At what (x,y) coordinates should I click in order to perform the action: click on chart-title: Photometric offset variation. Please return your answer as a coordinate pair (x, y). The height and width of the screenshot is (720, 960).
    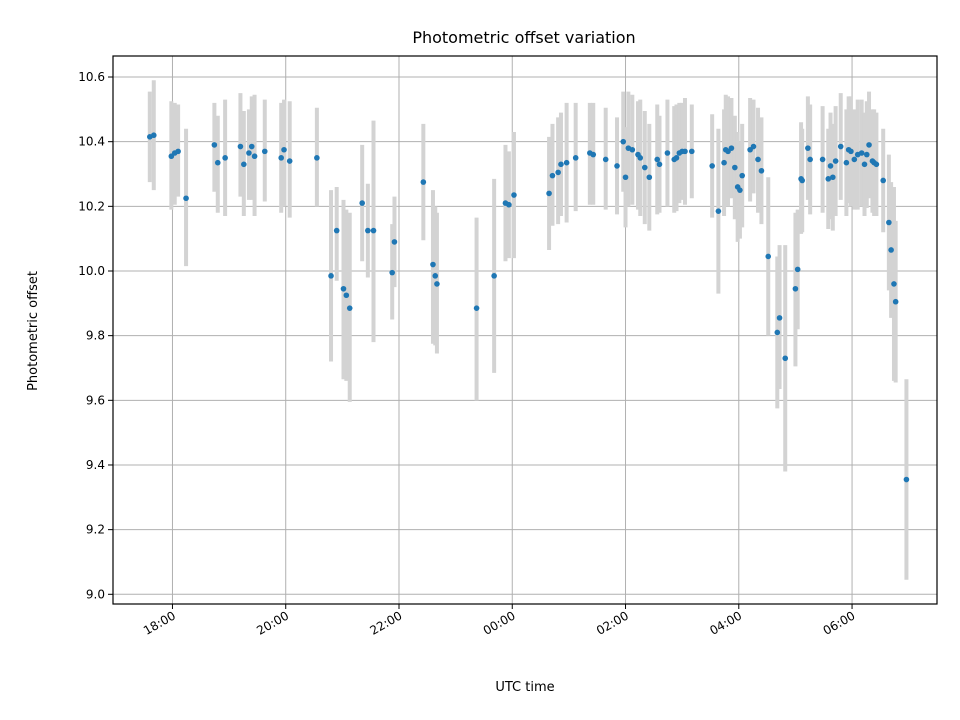
    Looking at the image, I should click on (523, 37).